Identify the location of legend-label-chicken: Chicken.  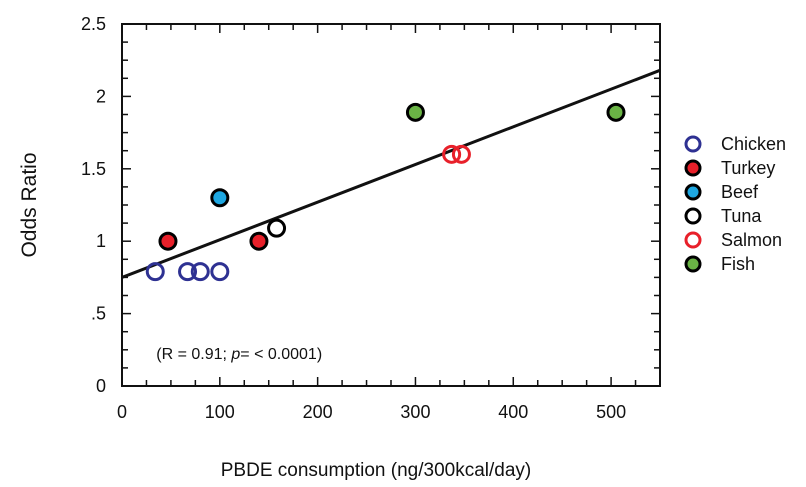
(753, 144).